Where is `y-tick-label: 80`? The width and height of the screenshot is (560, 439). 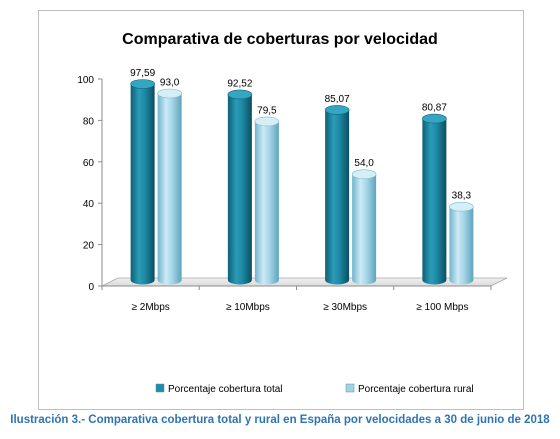
y-tick-label: 80 is located at coordinates (89, 121).